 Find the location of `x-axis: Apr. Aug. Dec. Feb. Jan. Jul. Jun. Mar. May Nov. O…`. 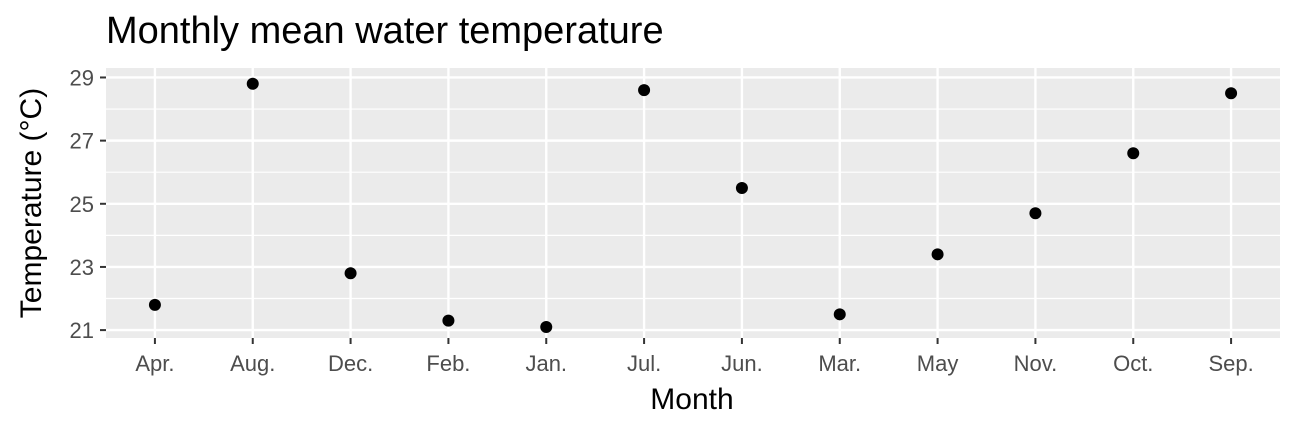

x-axis: Apr. Aug. Dec. Feb. Jan. Jul. Jun. Mar. May Nov. O… is located at coordinates (694, 357).